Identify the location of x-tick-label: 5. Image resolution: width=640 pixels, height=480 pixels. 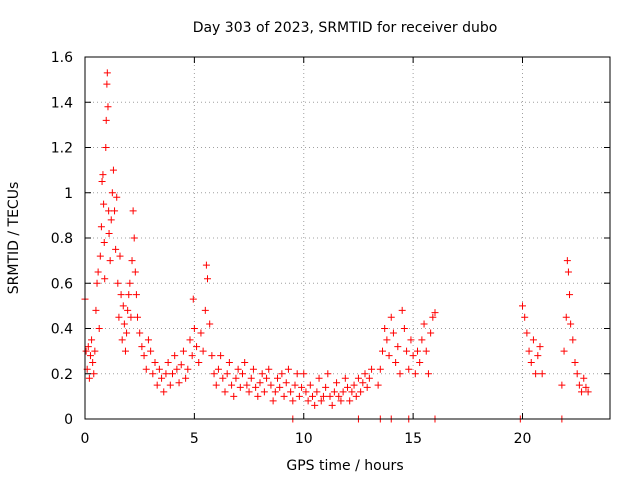
(194, 439).